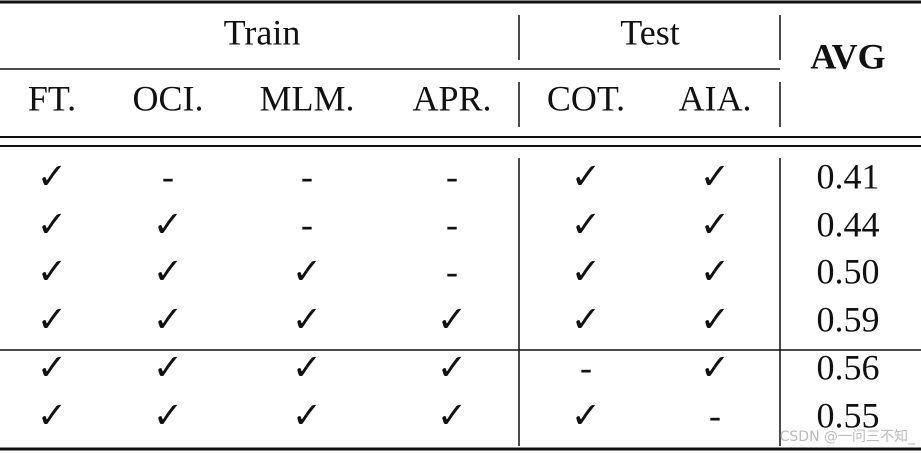 This screenshot has height=453, width=921. I want to click on column-header: AIA., so click(715, 98).